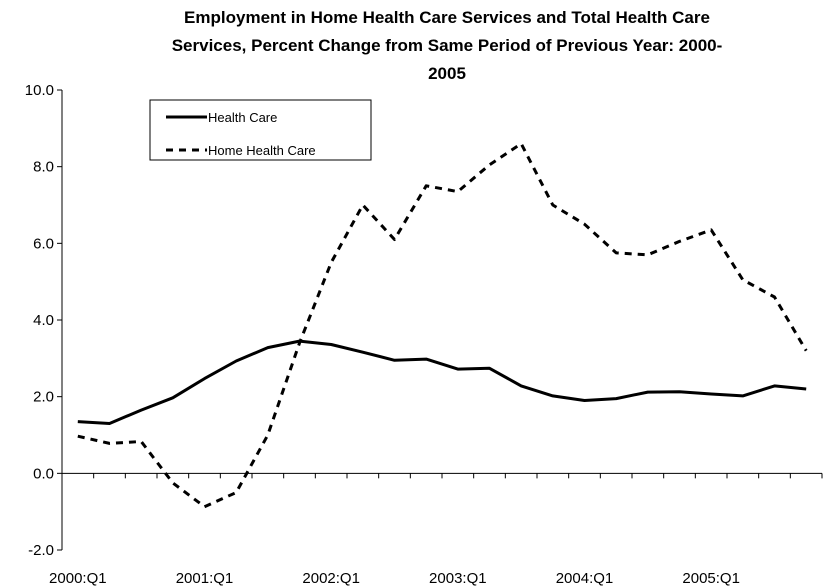 Image resolution: width=833 pixels, height=586 pixels. I want to click on y-axis: -2.0 0.0 2.0 4.0 6.0 8.0 10.0, so click(43, 320).